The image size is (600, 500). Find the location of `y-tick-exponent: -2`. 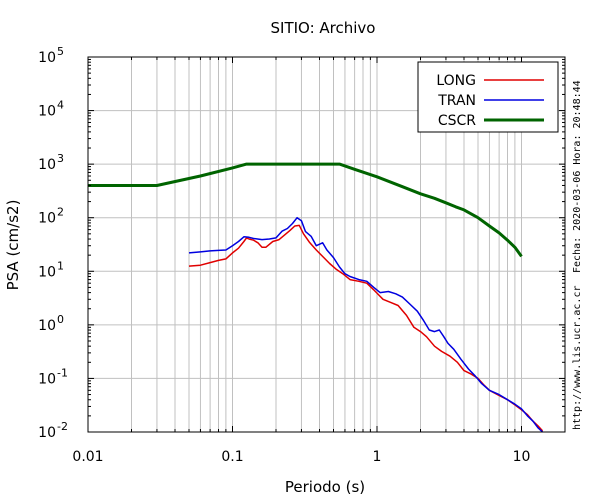

y-tick-exponent: -2 is located at coordinates (62, 426).